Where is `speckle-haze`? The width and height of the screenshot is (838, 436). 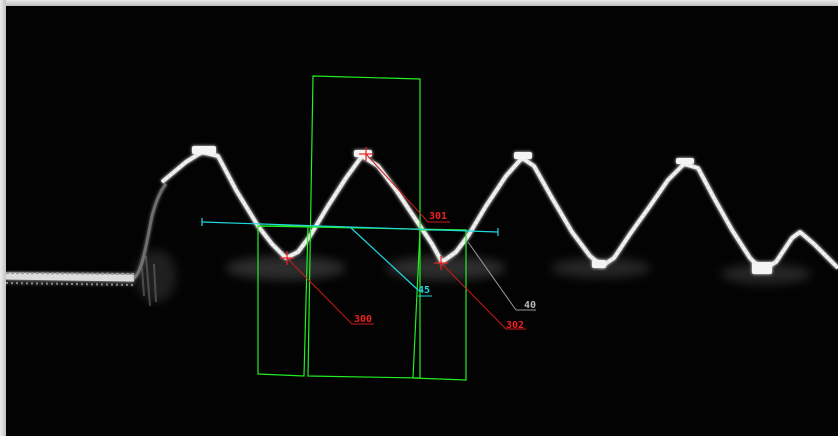
speckle-haze is located at coordinates (473, 276).